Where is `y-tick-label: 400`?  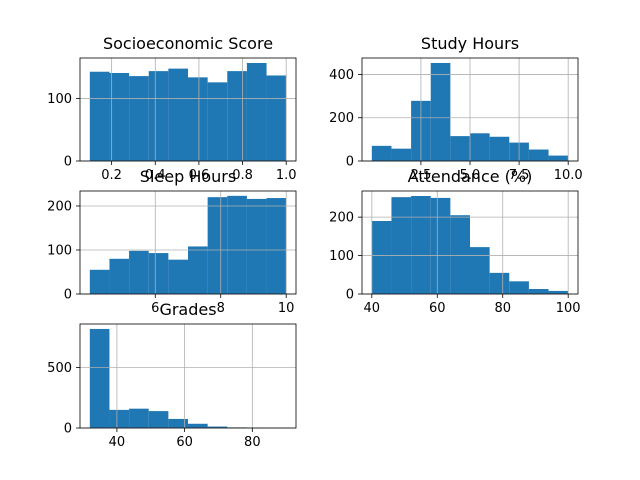
y-tick-label: 400 is located at coordinates (341, 75).